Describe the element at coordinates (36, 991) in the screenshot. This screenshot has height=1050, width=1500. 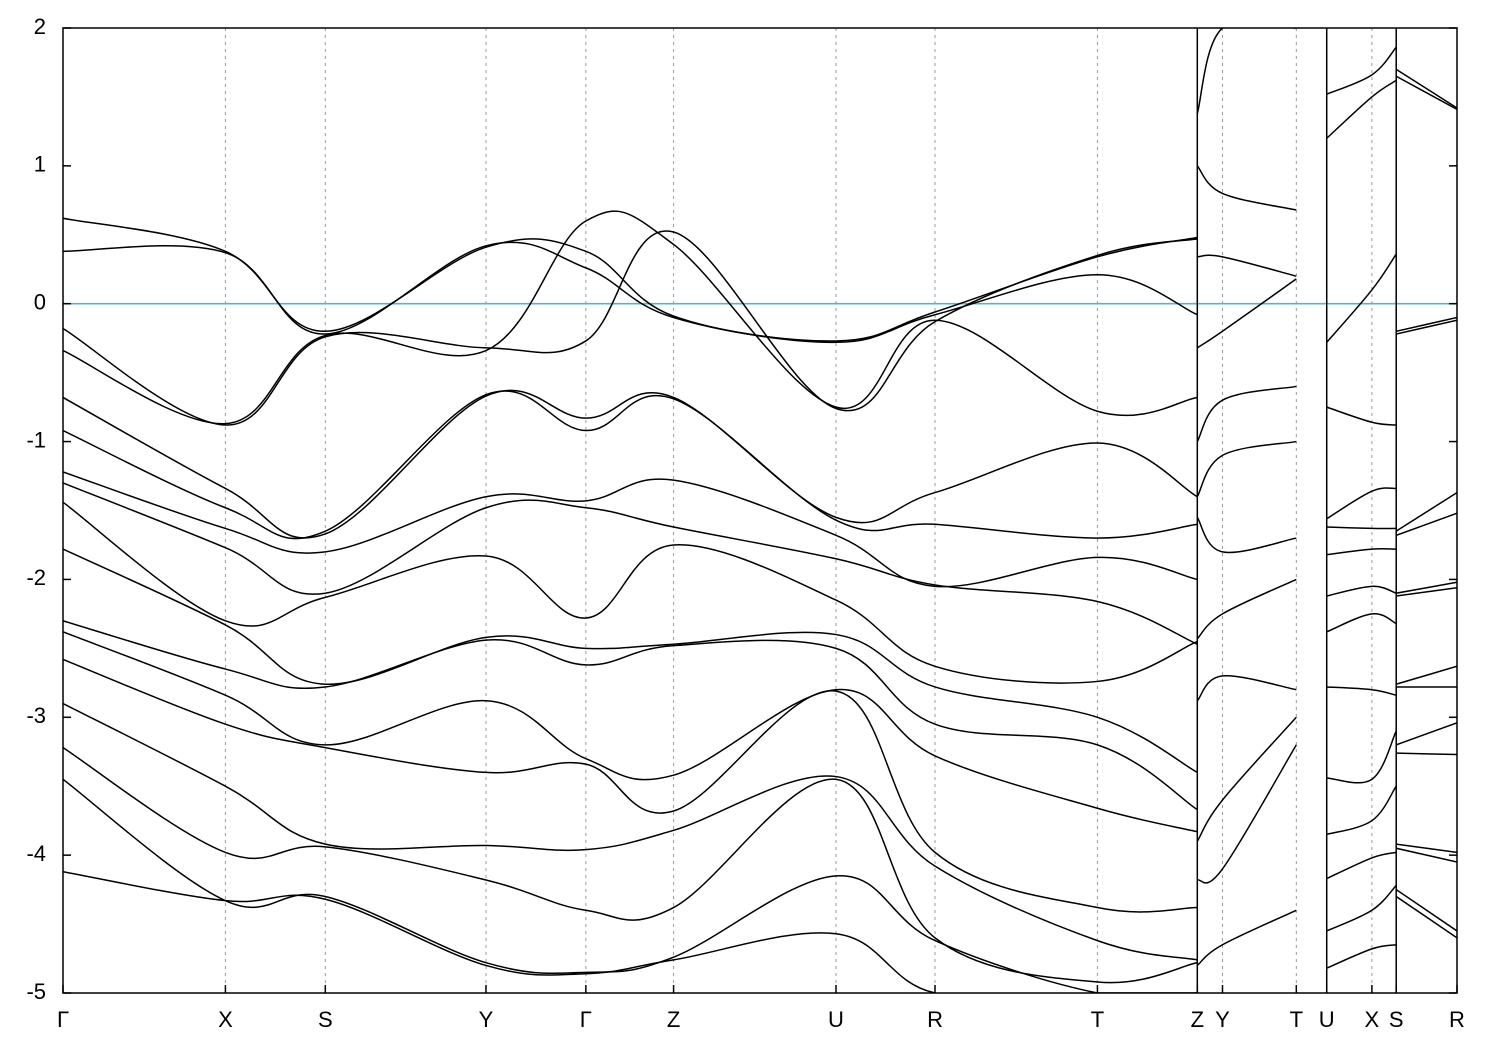
I see `y-tick-label: -5` at that location.